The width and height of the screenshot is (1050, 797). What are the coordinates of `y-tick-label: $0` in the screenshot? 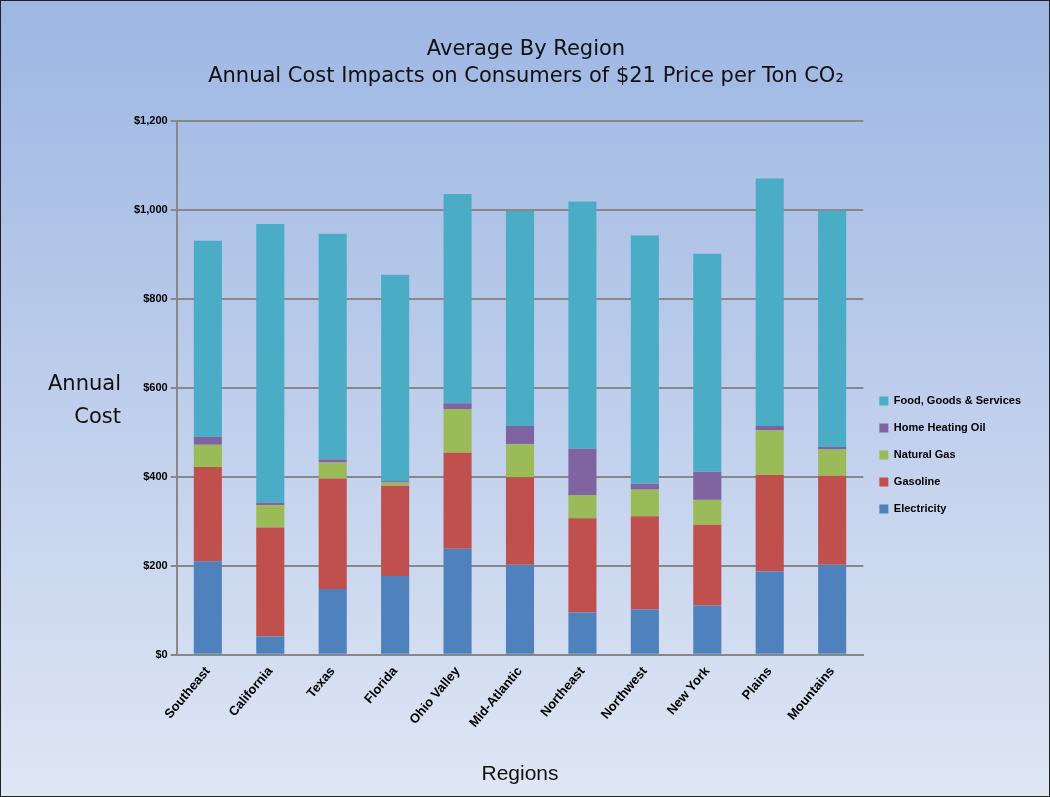 It's located at (161, 653).